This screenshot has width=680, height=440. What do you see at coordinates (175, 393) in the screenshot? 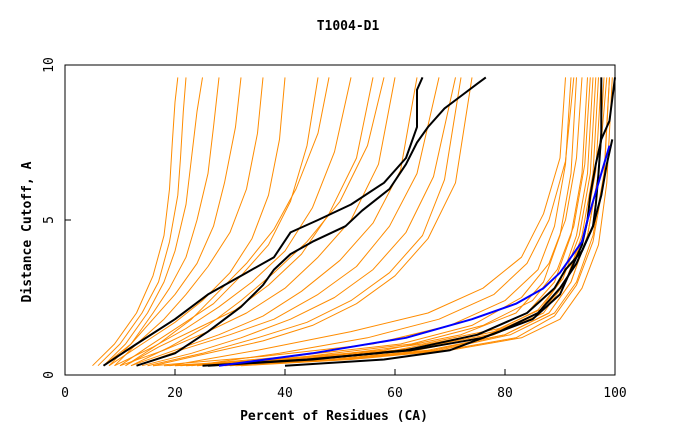
I see `x-tick-label: 20` at bounding box center [175, 393].